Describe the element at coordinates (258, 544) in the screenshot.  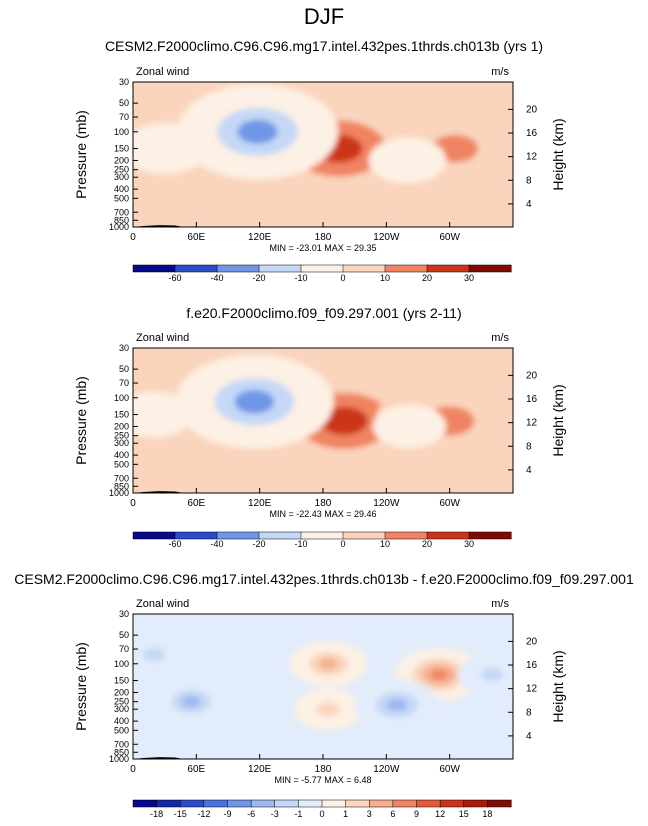
I see `colorbar-tick-label: -20` at that location.